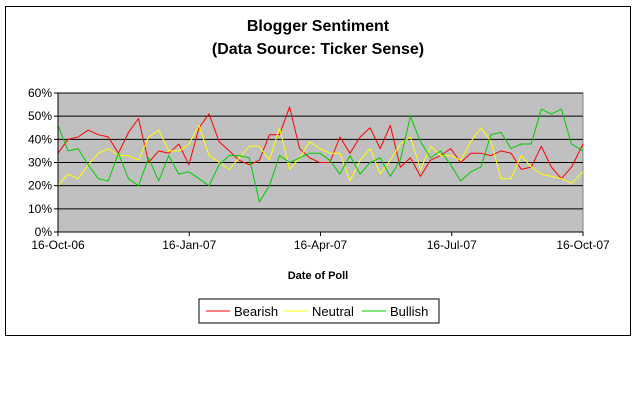 This screenshot has width=640, height=400. I want to click on x-tick-label: 16-Oct-07, so click(583, 245).